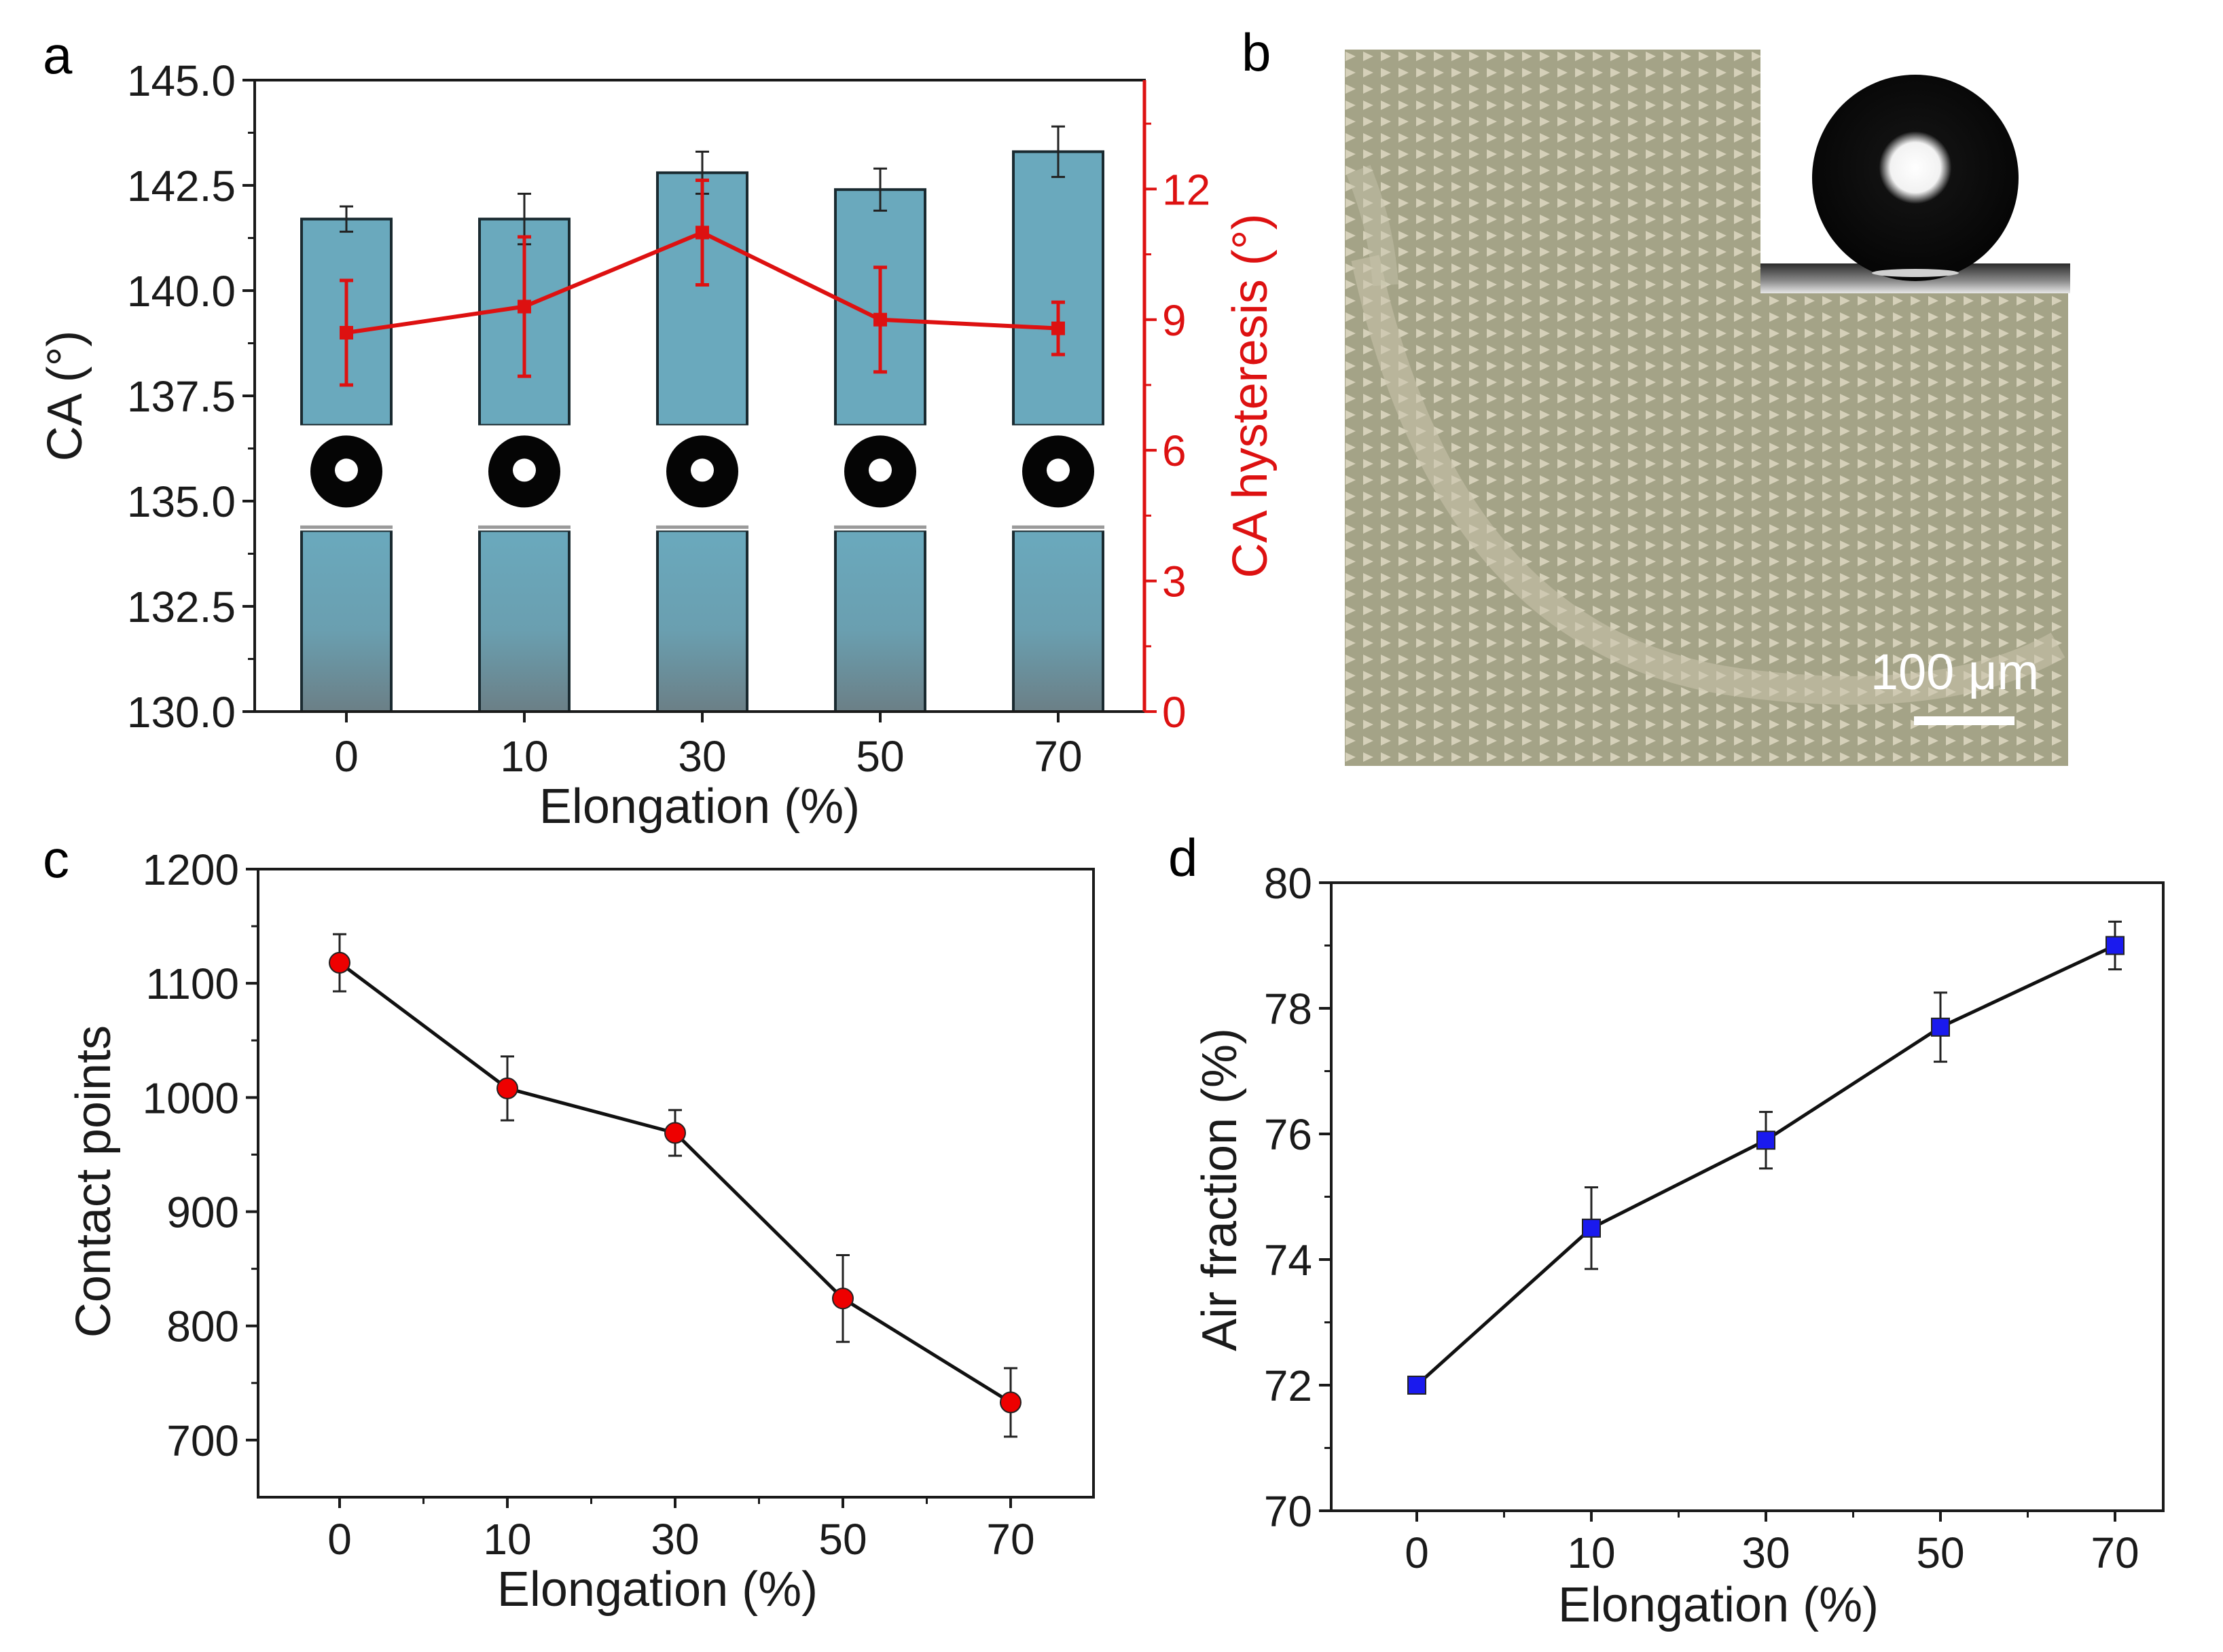  I want to click on panel-d-x-axis-title: Elongation (%), so click(1718, 1605).